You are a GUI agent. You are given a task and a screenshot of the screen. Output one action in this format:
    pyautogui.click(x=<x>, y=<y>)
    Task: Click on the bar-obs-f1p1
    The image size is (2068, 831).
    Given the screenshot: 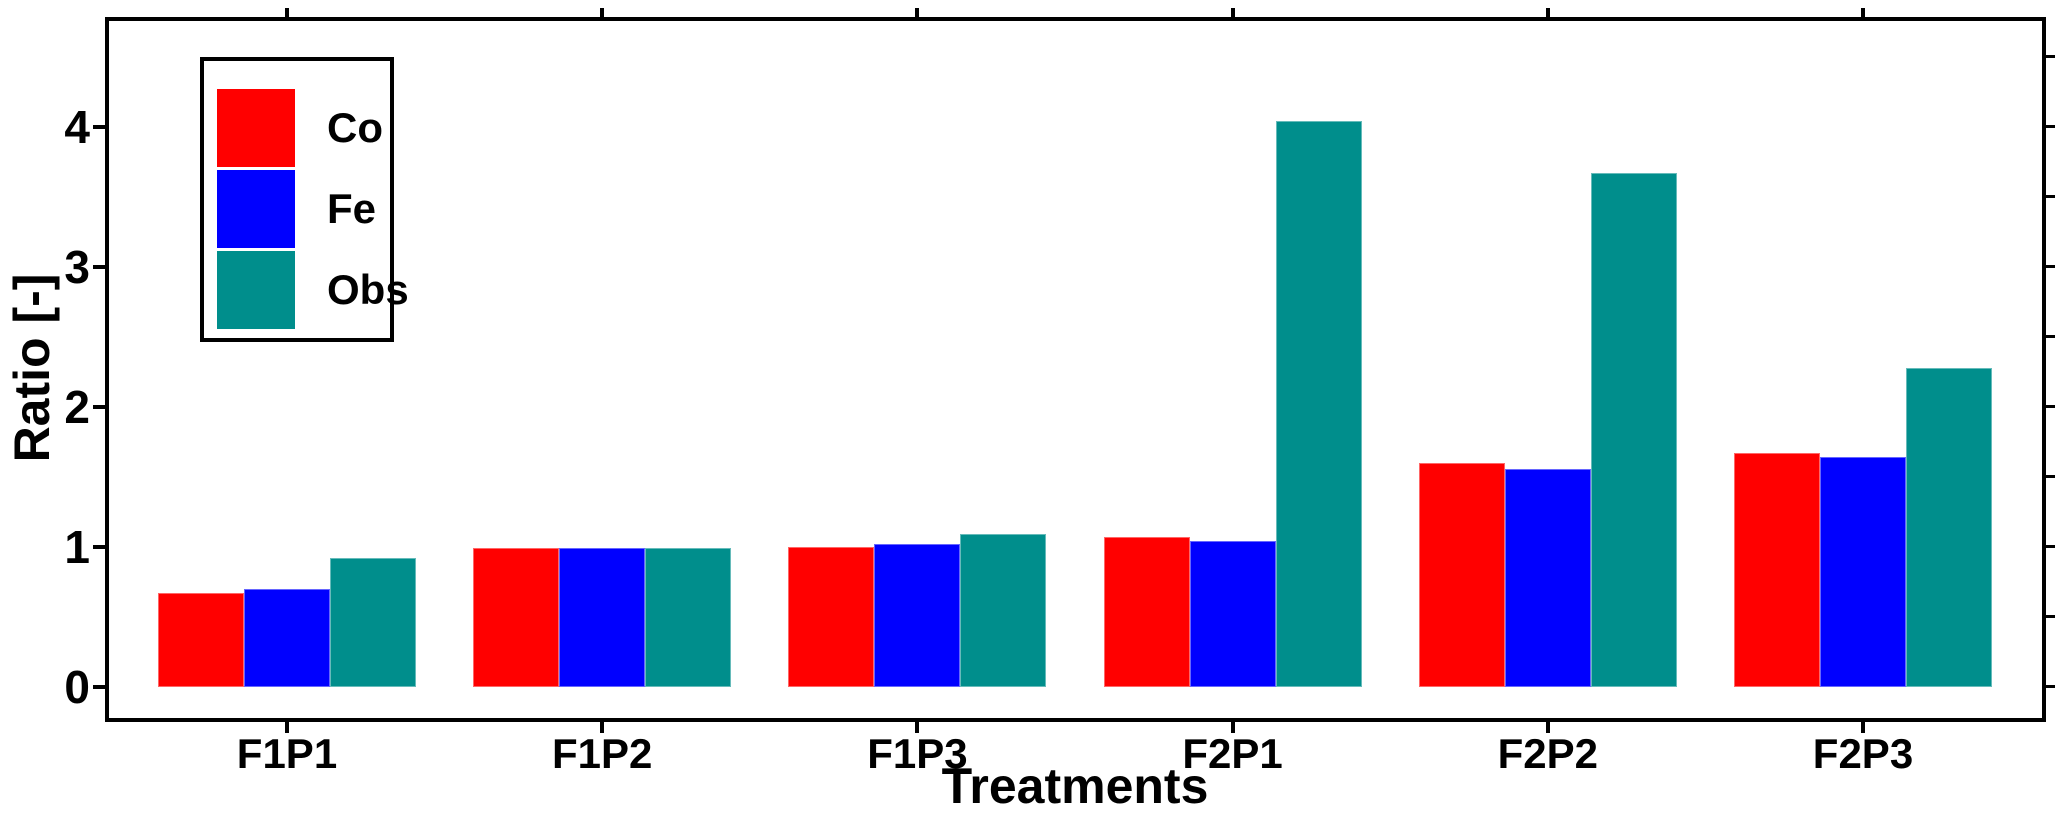 What is the action you would take?
    pyautogui.click(x=373, y=622)
    